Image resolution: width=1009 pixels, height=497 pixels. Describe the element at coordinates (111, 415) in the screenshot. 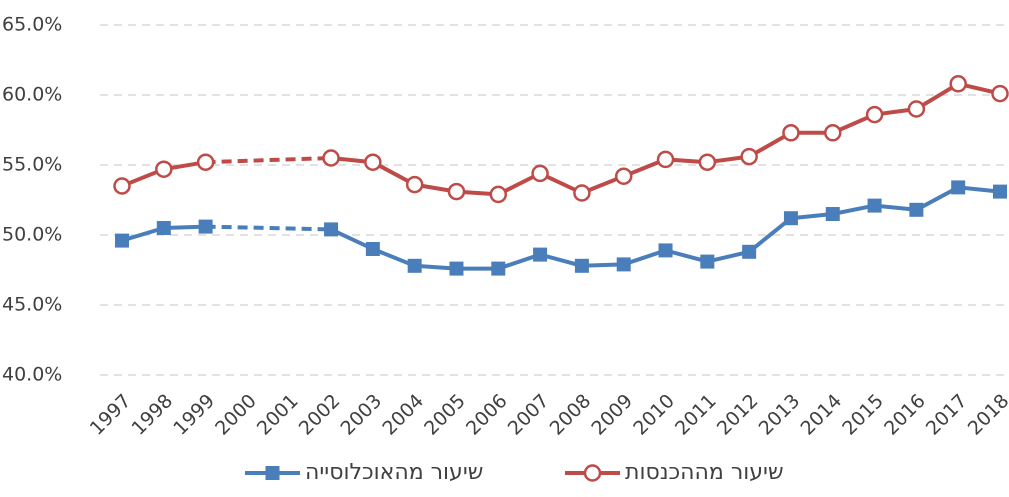

I see `x-tick-label: 1997` at that location.